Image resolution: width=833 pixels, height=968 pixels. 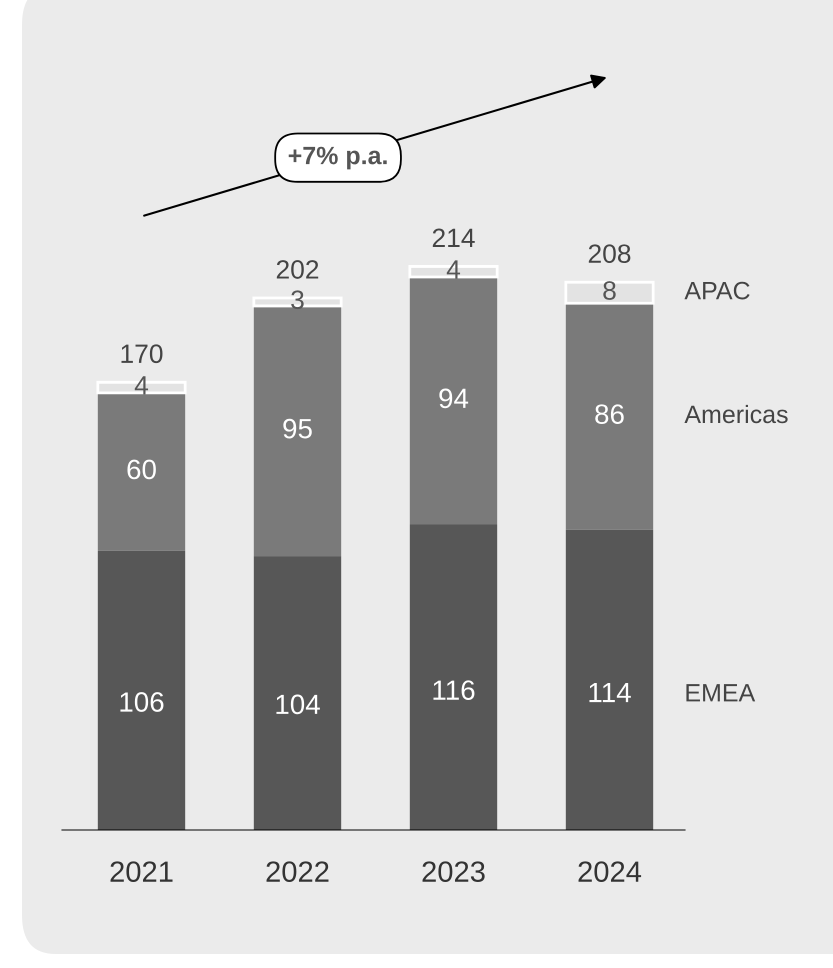 I want to click on data-label: 8, so click(x=609, y=290).